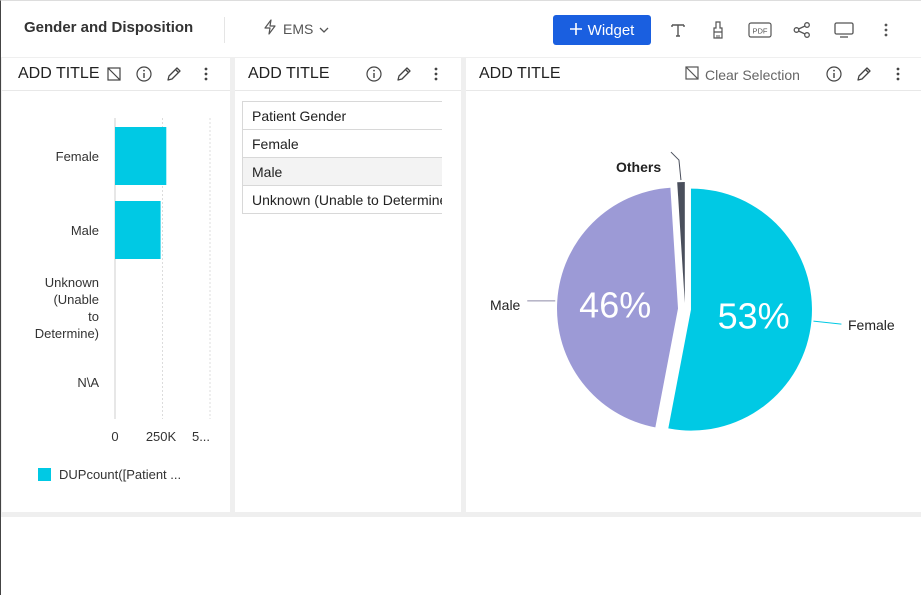  I want to click on top-toolbar: Gender and Disposition EMS Widget PDF, so click(461, 29).